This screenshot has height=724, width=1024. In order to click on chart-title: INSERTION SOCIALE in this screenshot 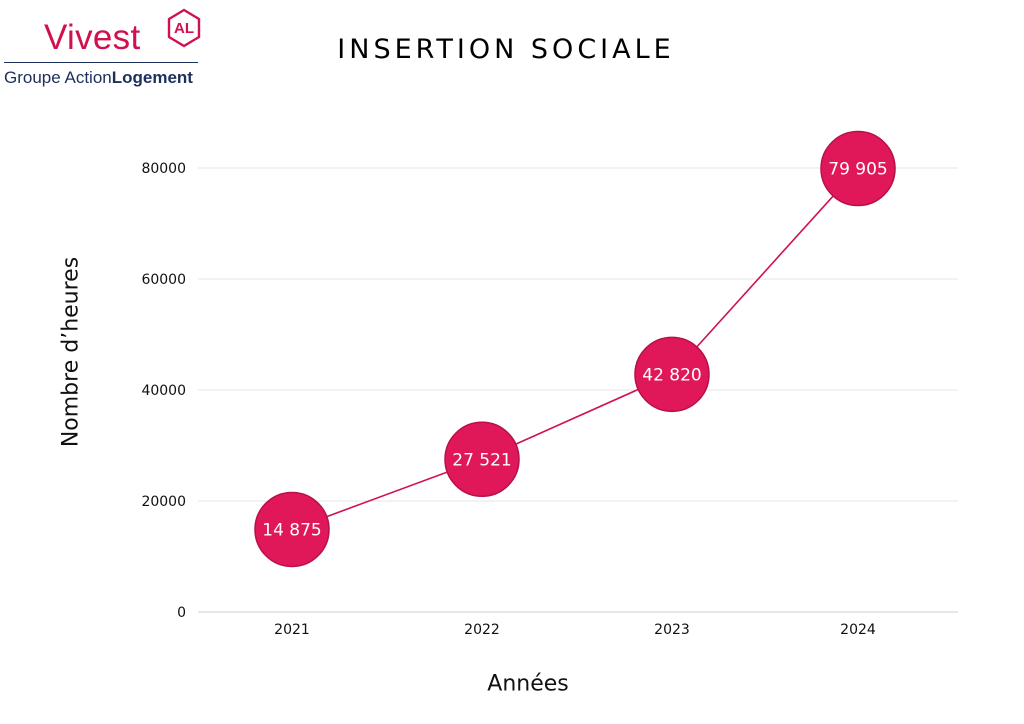, I will do `click(506, 49)`.